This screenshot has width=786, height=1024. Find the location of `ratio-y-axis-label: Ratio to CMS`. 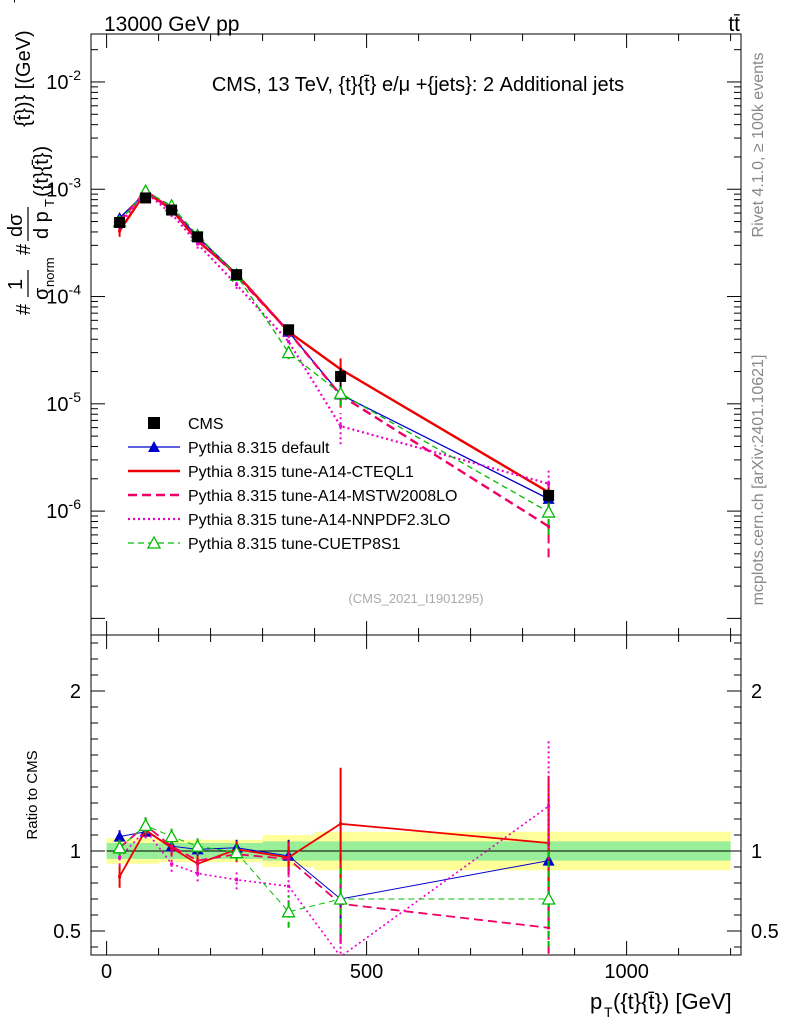

ratio-y-axis-label: Ratio to CMS is located at coordinates (32, 794).